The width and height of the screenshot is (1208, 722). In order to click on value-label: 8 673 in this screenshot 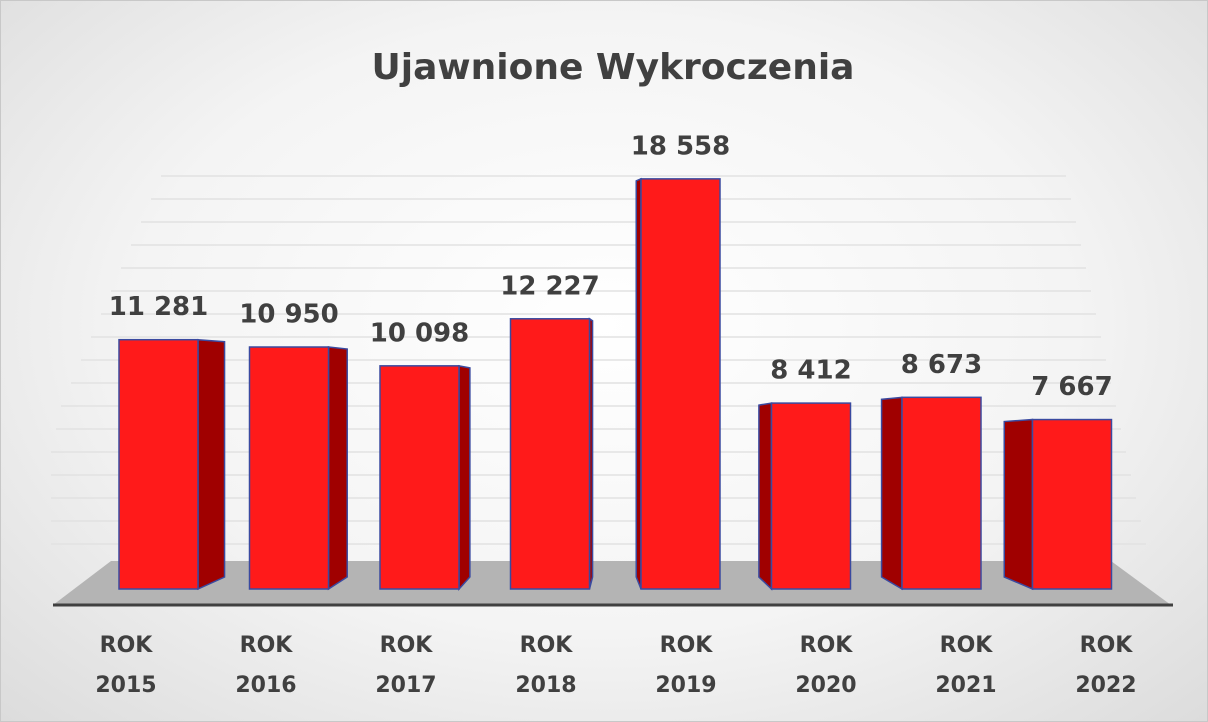, I will do `click(941, 365)`.